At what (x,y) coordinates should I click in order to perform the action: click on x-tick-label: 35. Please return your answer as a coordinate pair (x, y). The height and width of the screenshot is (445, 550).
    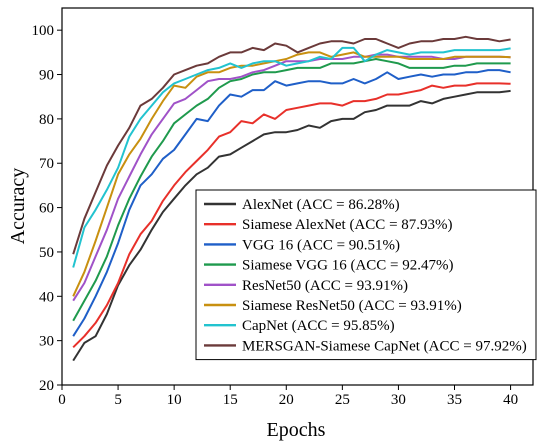
    Looking at the image, I should click on (454, 400).